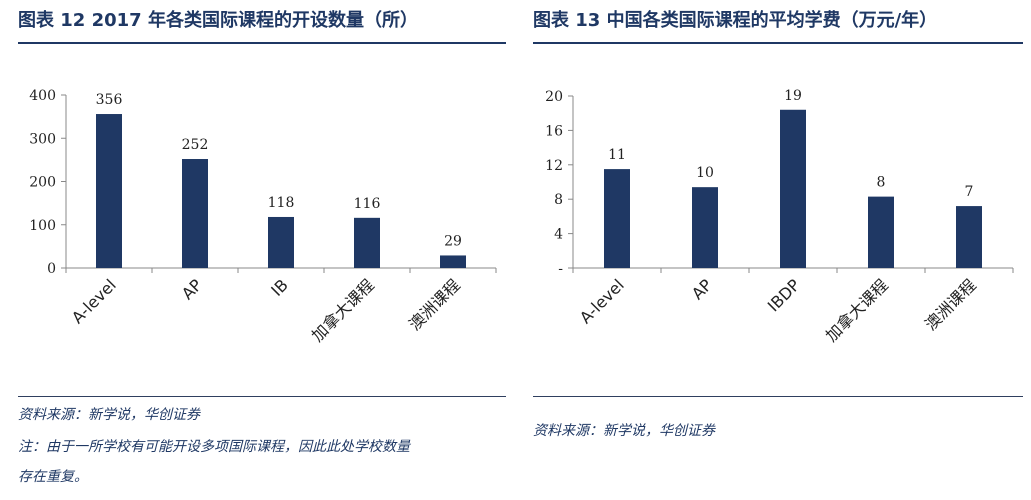 The width and height of the screenshot is (1031, 500). What do you see at coordinates (624, 431) in the screenshot?
I see `right-source-note: 资料来源：新学说，华创证券` at bounding box center [624, 431].